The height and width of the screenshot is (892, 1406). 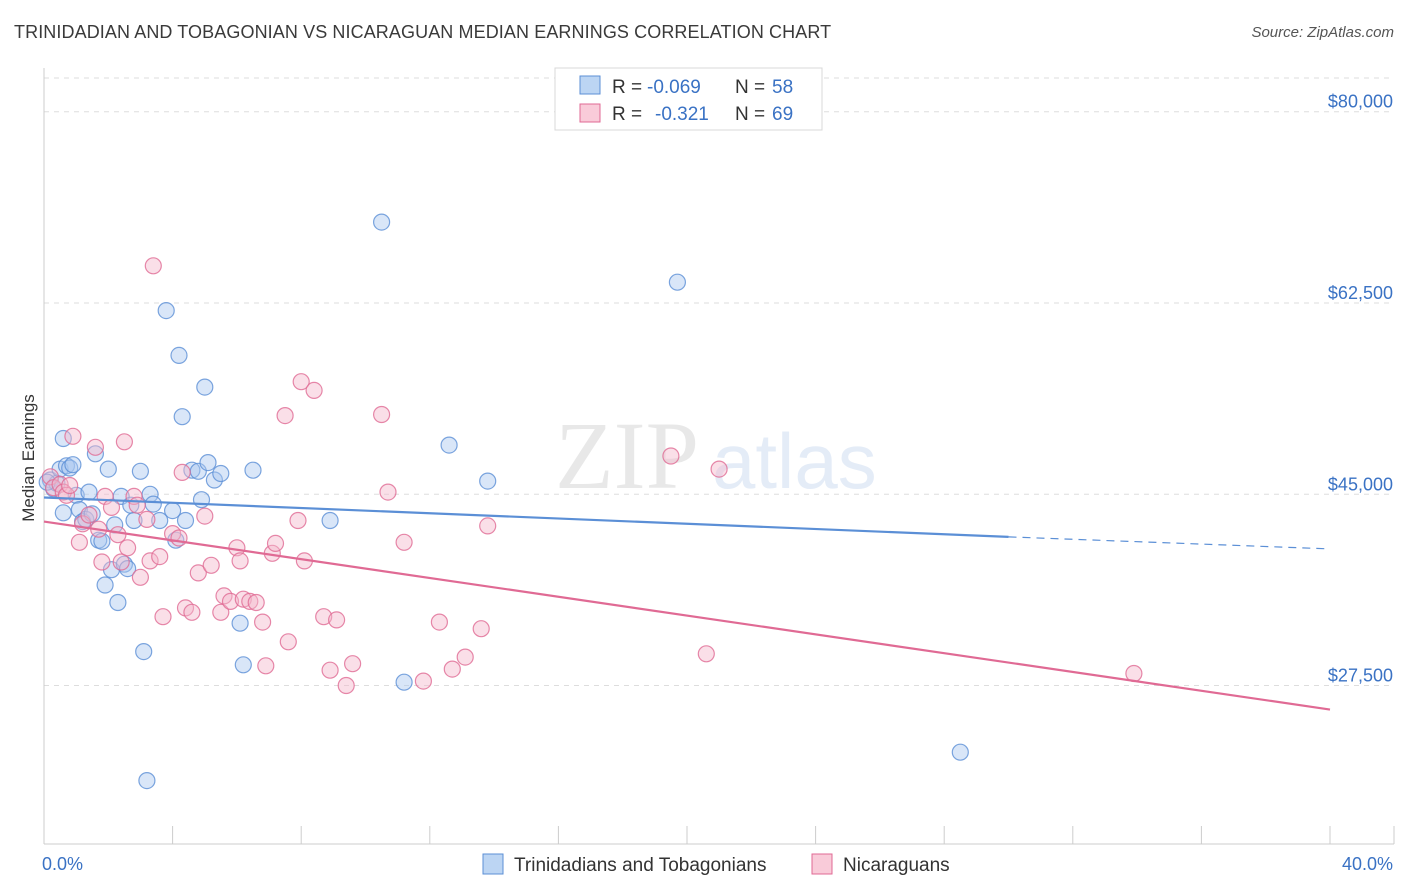 I want to click on legend-swatch-nicaraguan, so click(x=590, y=113).